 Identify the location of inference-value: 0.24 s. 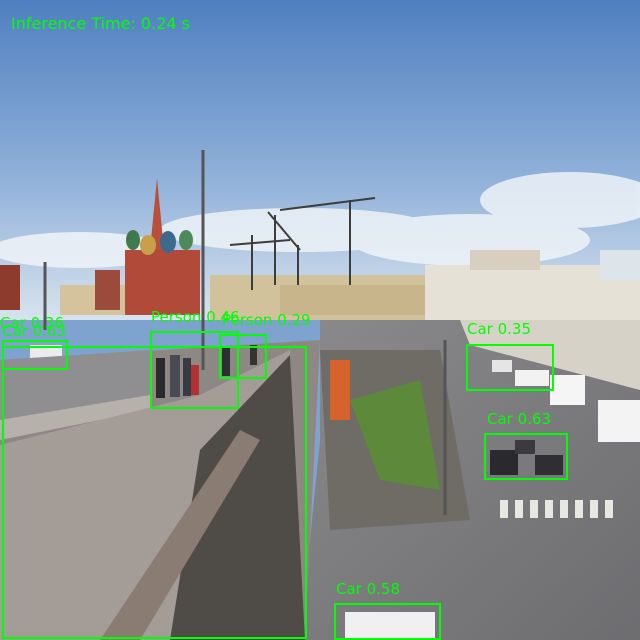
(165, 23).